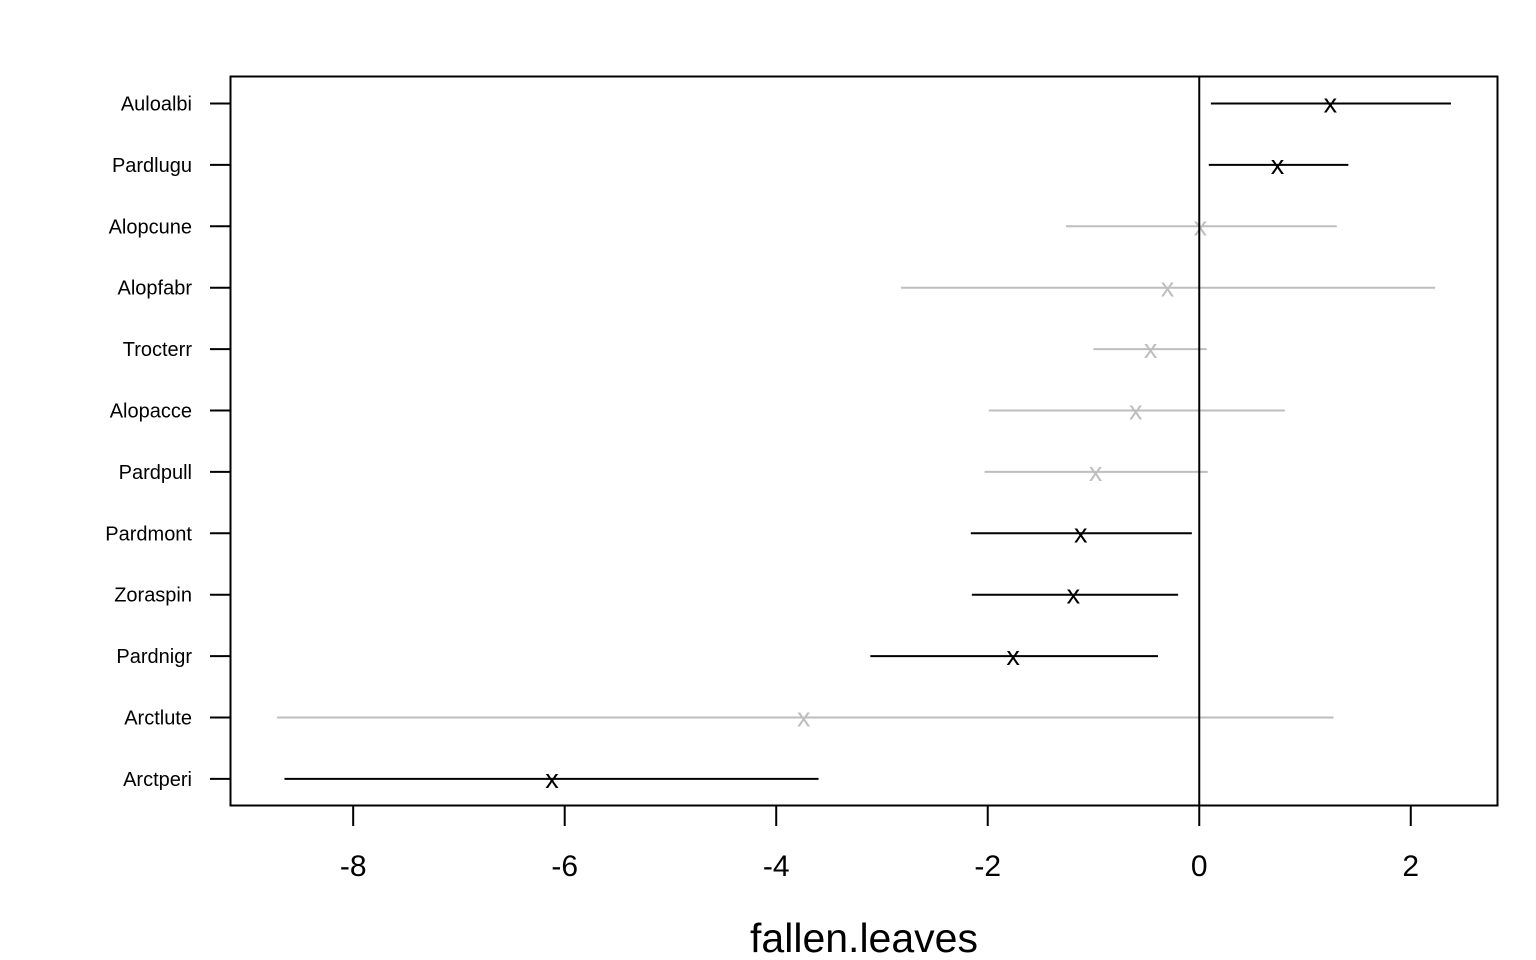 Image resolution: width=1536 pixels, height=960 pixels. Describe the element at coordinates (155, 289) in the screenshot. I see `category-label: Alopfabr` at that location.